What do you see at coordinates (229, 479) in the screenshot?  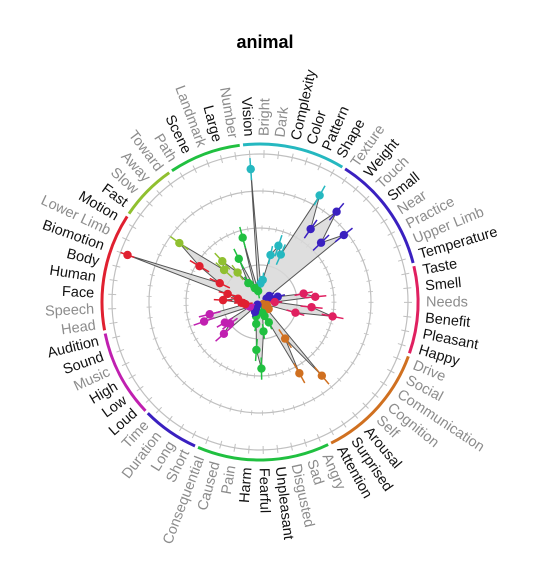 I see `feature-label: Pain` at bounding box center [229, 479].